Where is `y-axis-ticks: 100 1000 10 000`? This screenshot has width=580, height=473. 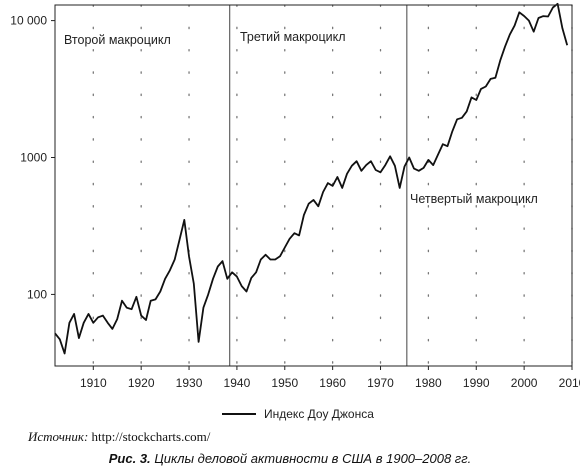 y-axis-ticks: 100 1000 10 000 is located at coordinates (32, 157).